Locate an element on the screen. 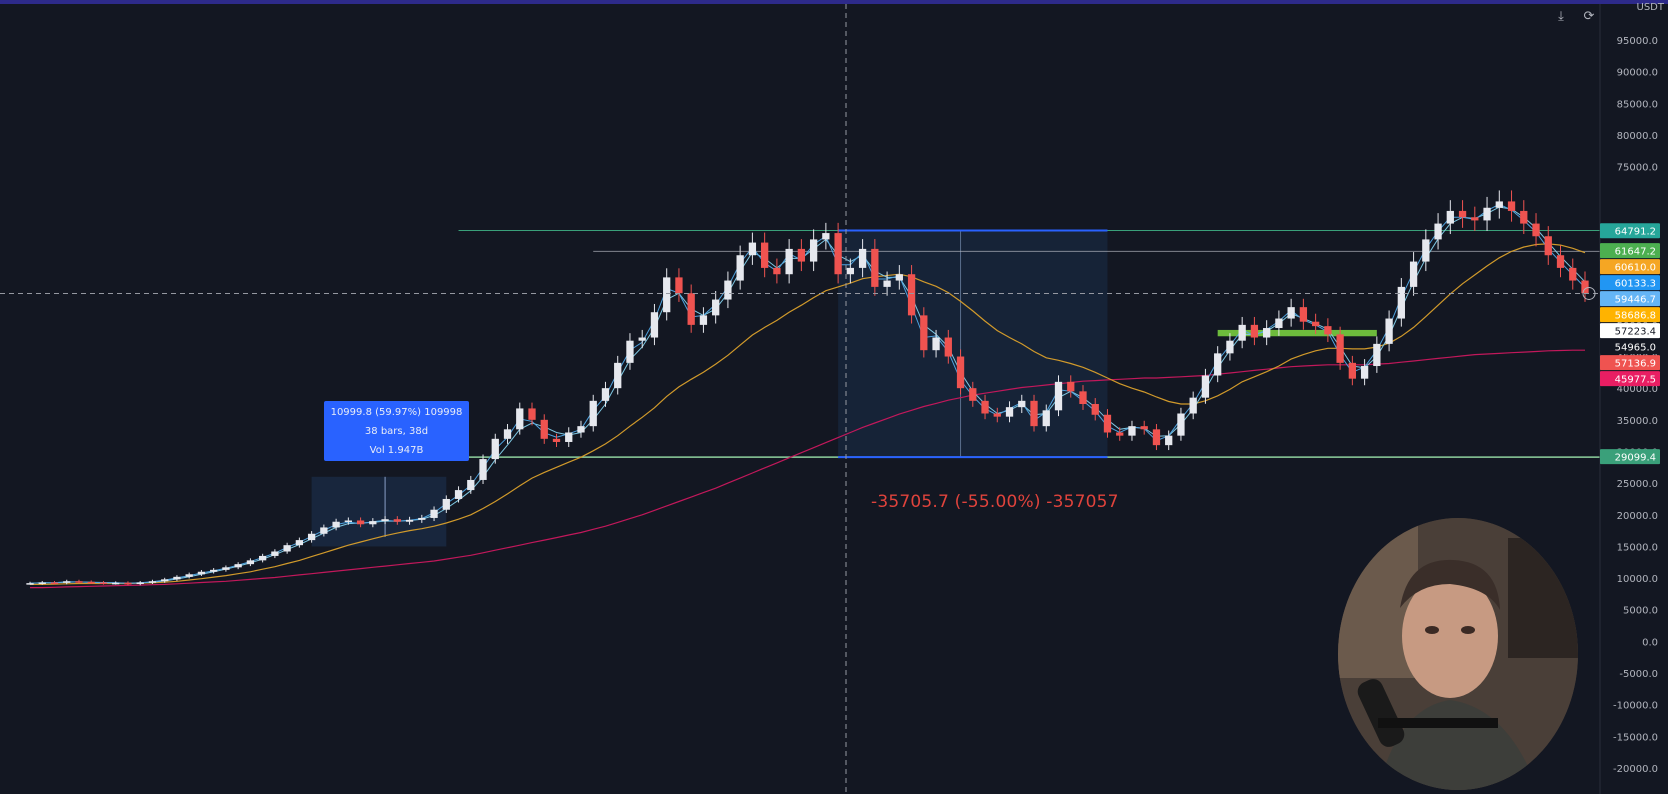 The width and height of the screenshot is (1668, 794). price-tag-label: 60133.3 is located at coordinates (1635, 284).